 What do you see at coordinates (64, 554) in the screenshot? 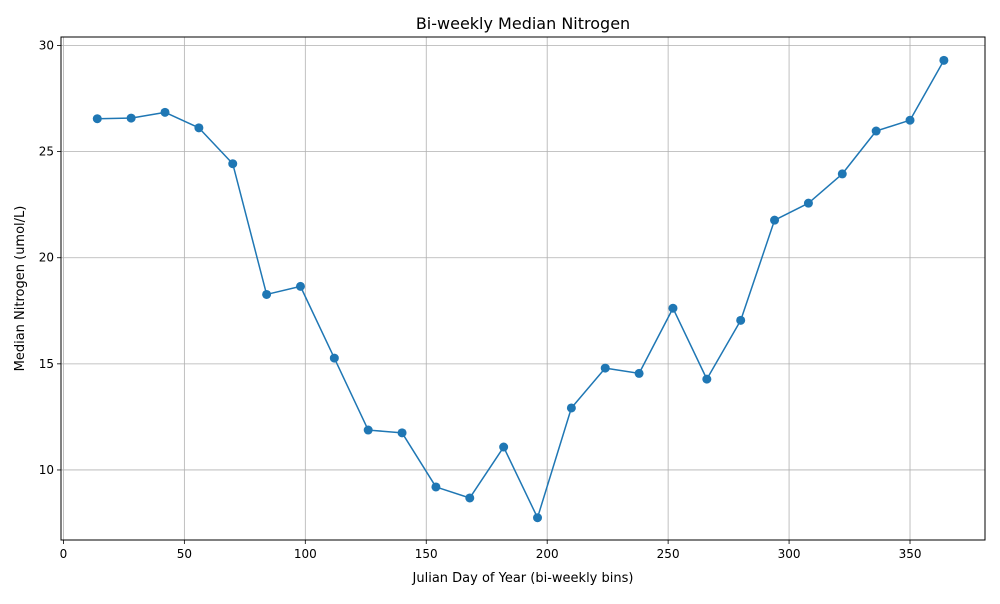
I see `x-tick-label: 0` at bounding box center [64, 554].